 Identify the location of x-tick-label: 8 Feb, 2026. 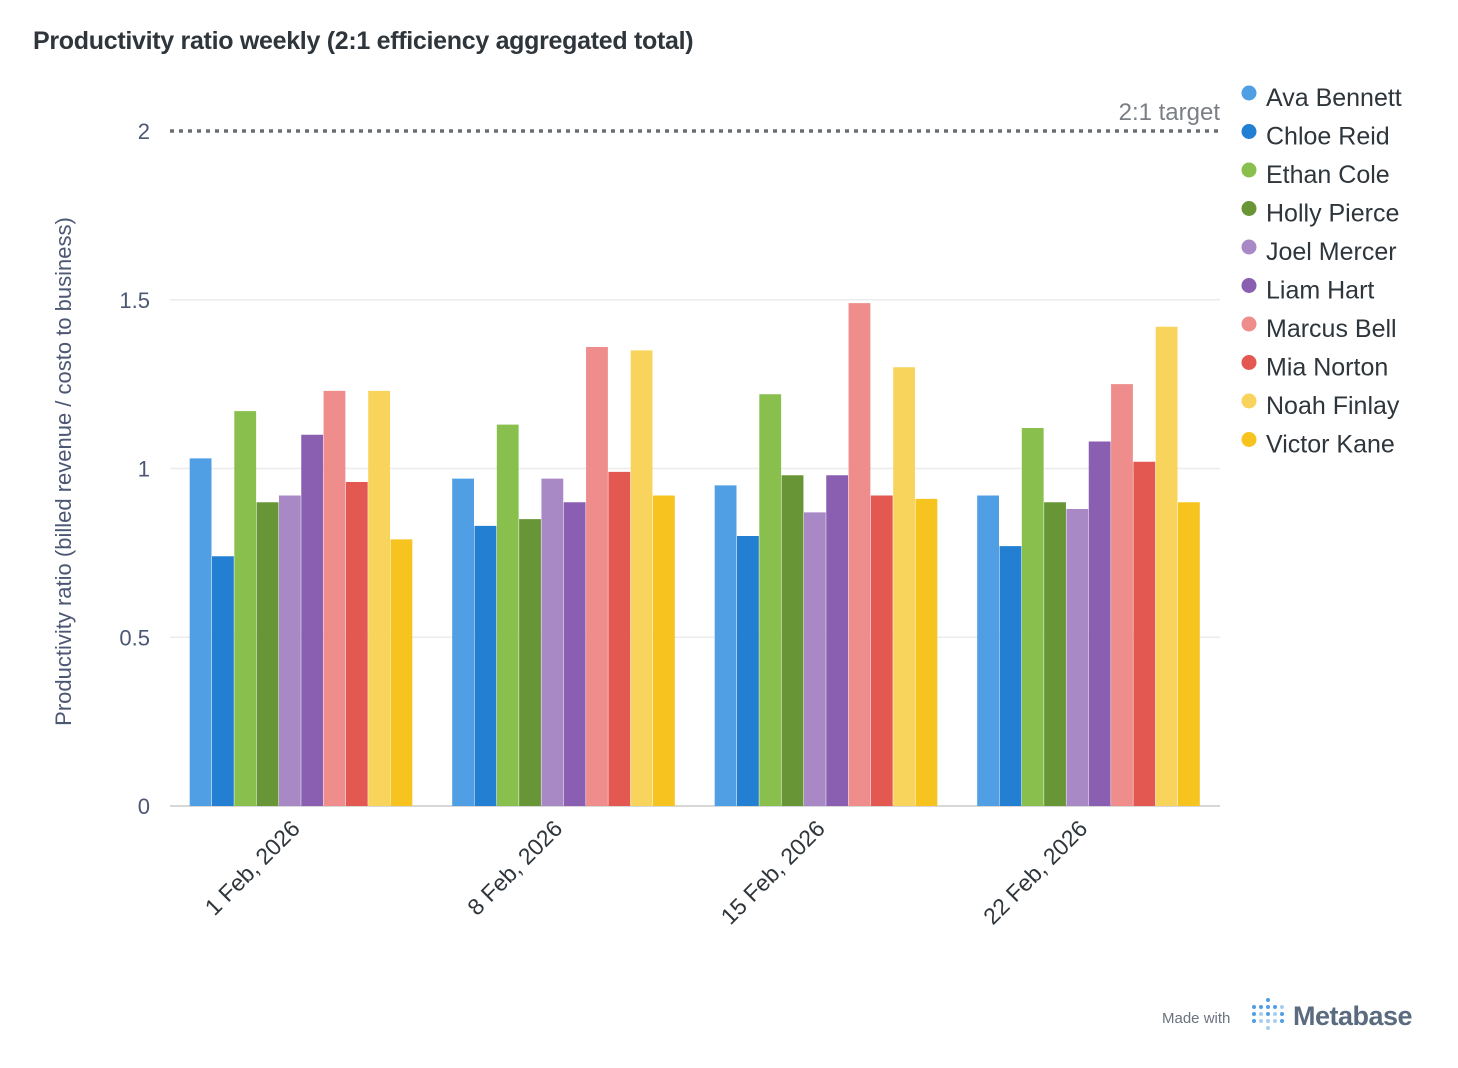
(514, 867).